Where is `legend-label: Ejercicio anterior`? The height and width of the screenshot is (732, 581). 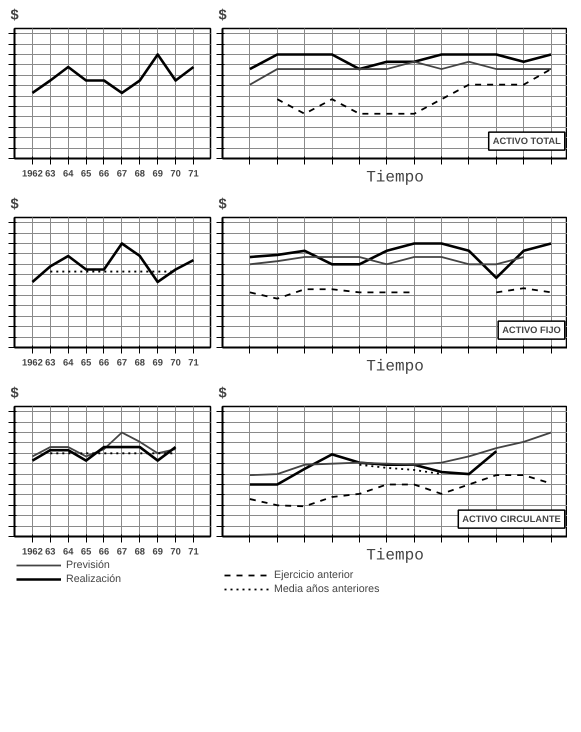 legend-label: Ejercicio anterior is located at coordinates (314, 575).